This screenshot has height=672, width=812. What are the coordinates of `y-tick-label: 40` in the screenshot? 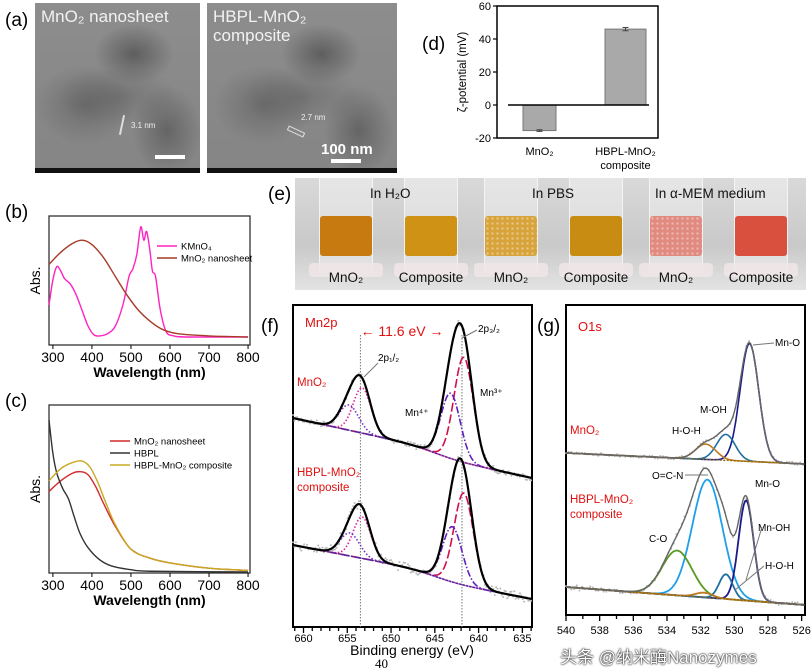 It's located at (485, 40).